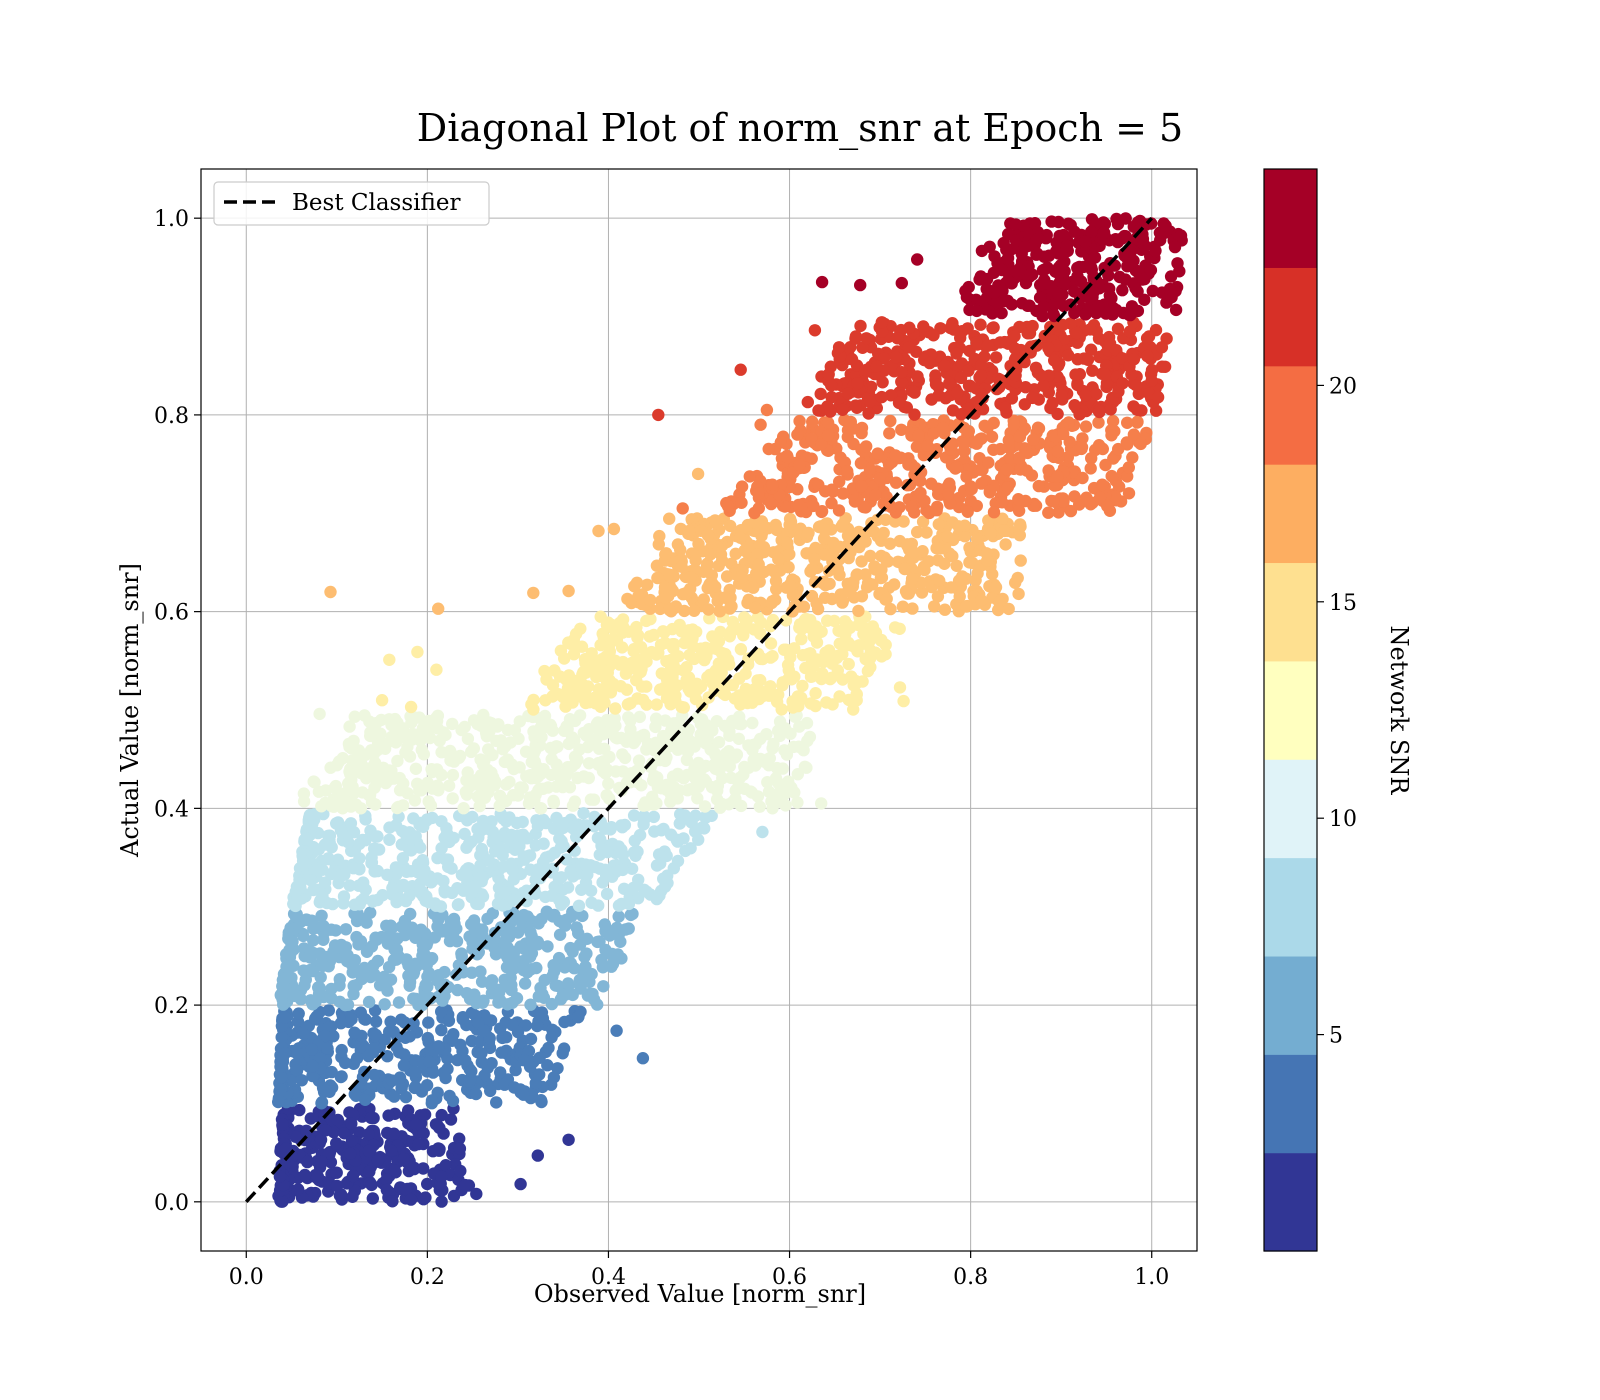 Image resolution: width=1600 pixels, height=1400 pixels. What do you see at coordinates (1290, 710) in the screenshot?
I see `colorbar-frame` at bounding box center [1290, 710].